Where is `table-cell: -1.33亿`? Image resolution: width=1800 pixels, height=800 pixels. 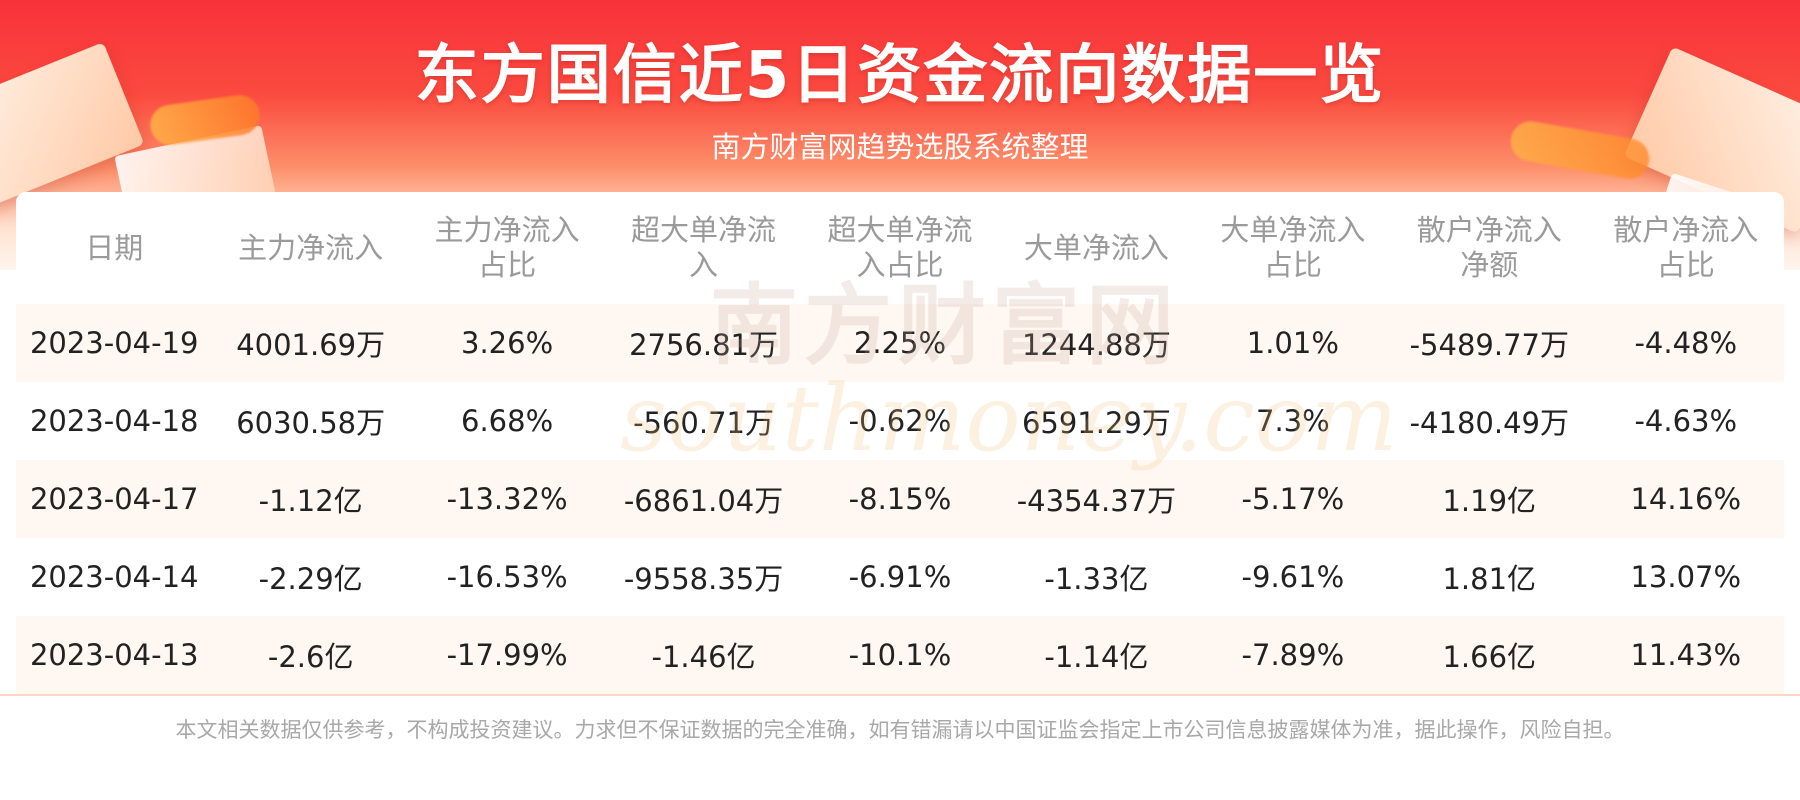 table-cell: -1.33亿 is located at coordinates (1096, 579).